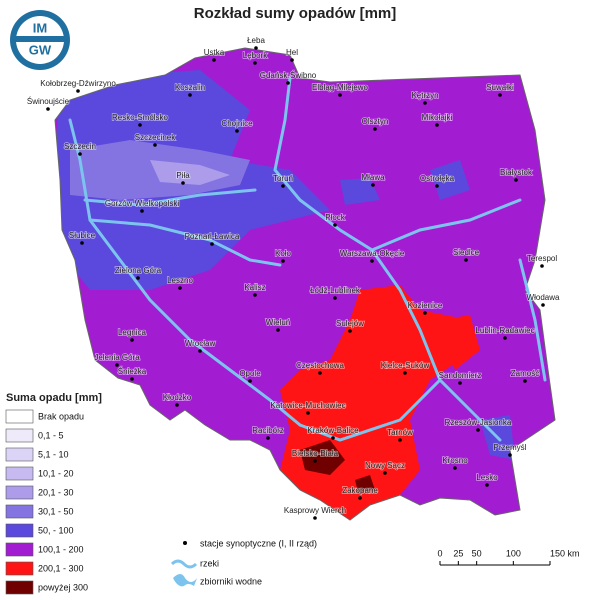 The width and height of the screenshot is (600, 600). I want to click on station-label: Gdańsk-Świbno, so click(288, 75).